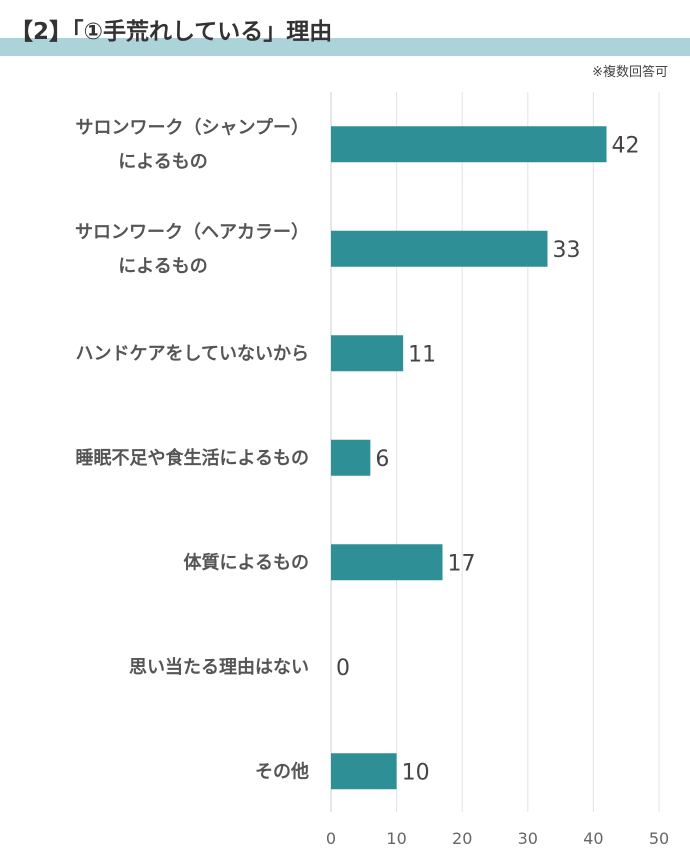 Image resolution: width=690 pixels, height=856 pixels. I want to click on category-label: 思い当たる理由はない, so click(219, 667).